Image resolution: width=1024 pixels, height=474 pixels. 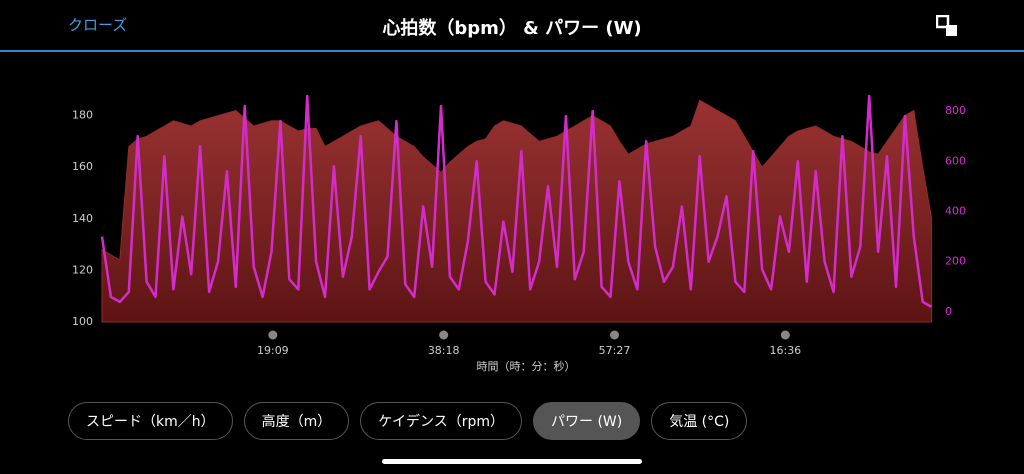 I want to click on y2-tick-label: 800, so click(x=955, y=110).